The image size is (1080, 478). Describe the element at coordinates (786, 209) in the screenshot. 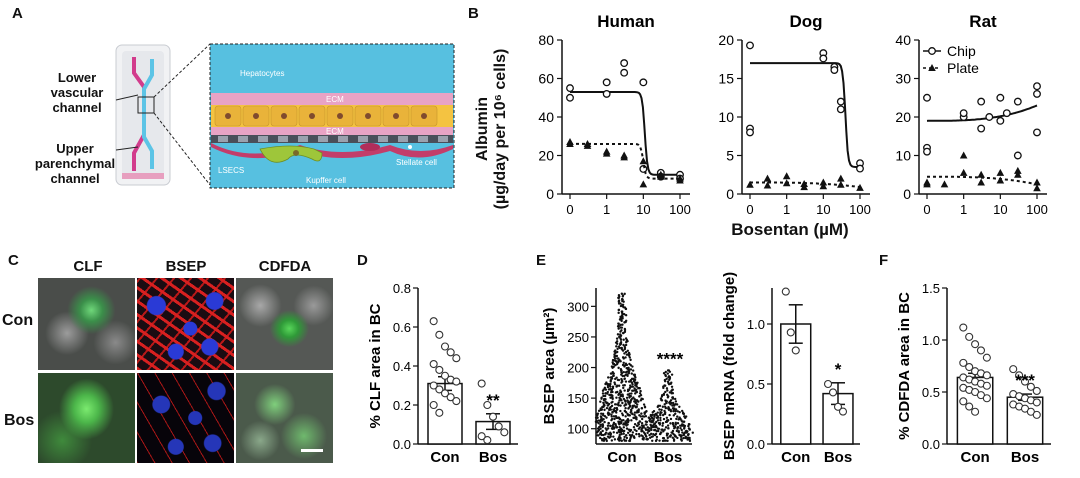

I see `dog-xtick-label: 1` at that location.